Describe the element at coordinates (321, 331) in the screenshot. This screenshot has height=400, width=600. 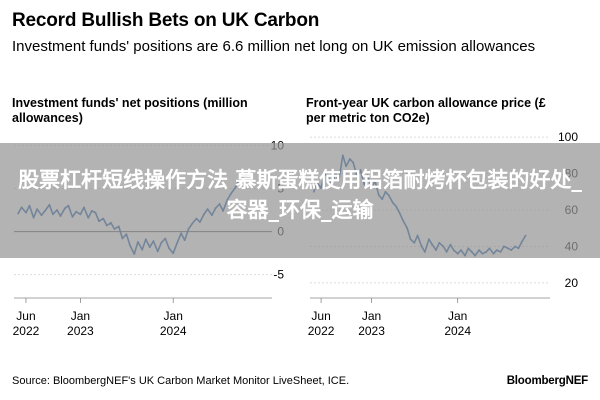
I see `x-tick-label-1-0-1: 2022` at that location.